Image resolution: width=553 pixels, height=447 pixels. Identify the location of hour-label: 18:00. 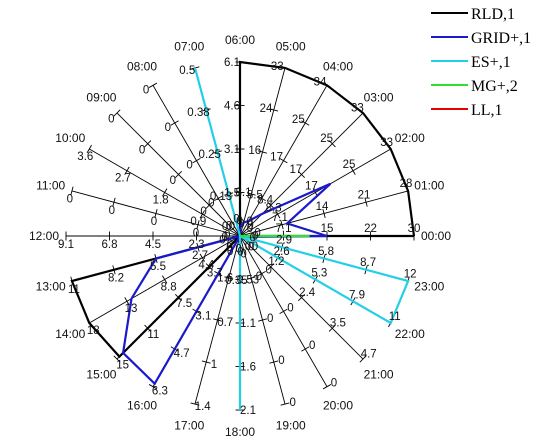
(240, 432).